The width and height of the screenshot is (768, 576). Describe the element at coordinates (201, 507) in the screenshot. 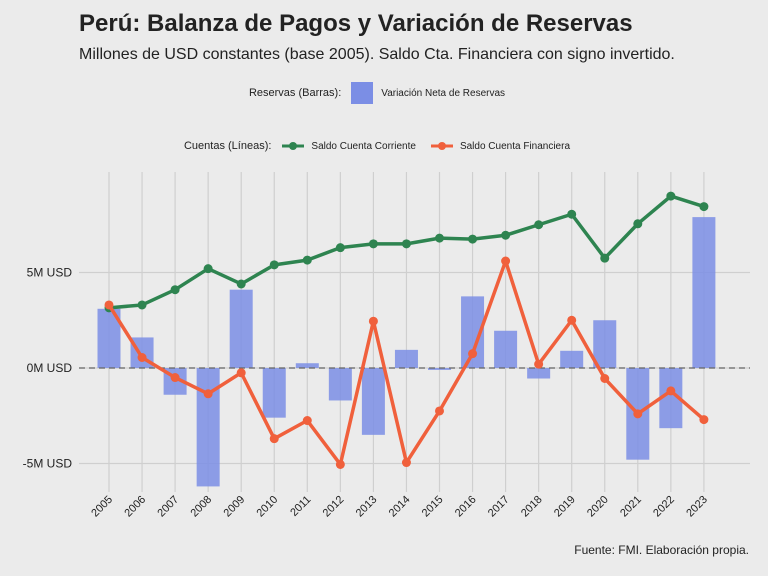

I see `x-tick-label: 2008` at that location.